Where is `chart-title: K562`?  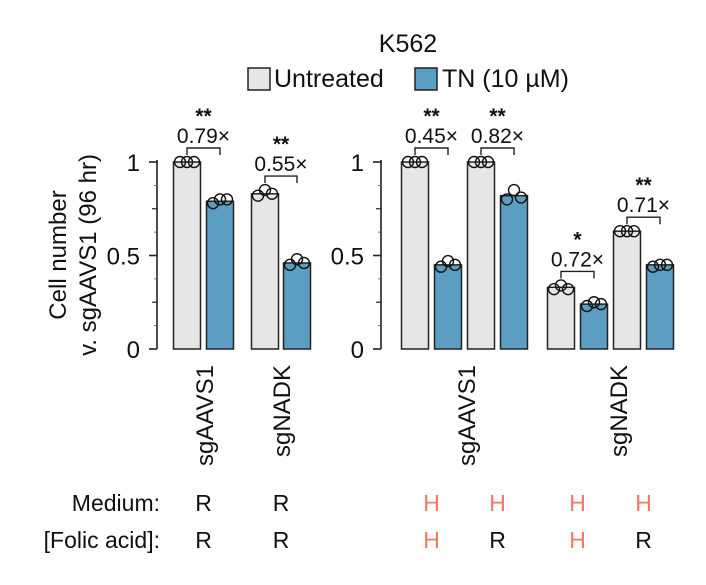
chart-title: K562 is located at coordinates (408, 44).